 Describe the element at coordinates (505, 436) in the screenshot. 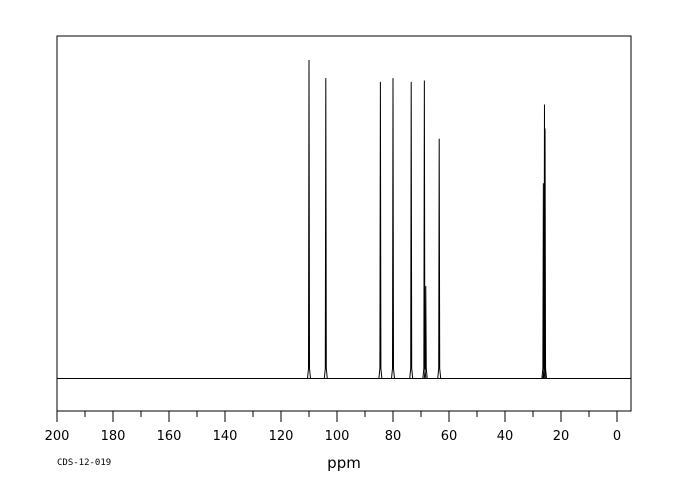

I see `x-tick-label: 40` at that location.